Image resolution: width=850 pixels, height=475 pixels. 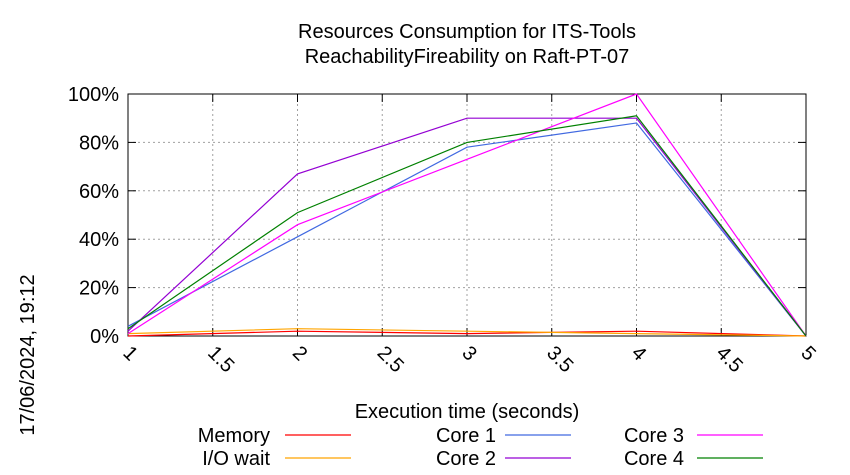 What do you see at coordinates (99, 240) in the screenshot?
I see `y-tick-label: 40%` at bounding box center [99, 240].